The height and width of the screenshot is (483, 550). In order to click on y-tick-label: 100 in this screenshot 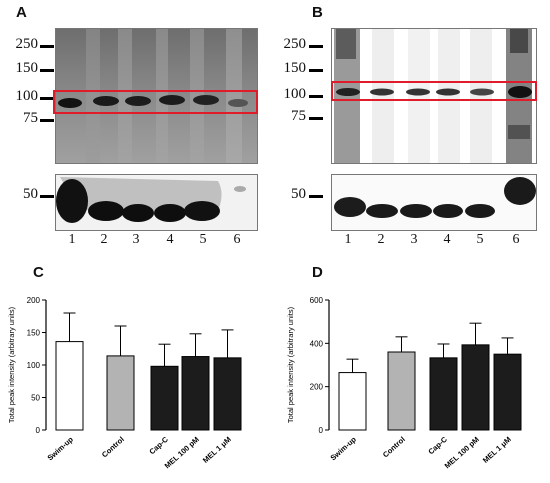, I will do `click(34, 365)`.